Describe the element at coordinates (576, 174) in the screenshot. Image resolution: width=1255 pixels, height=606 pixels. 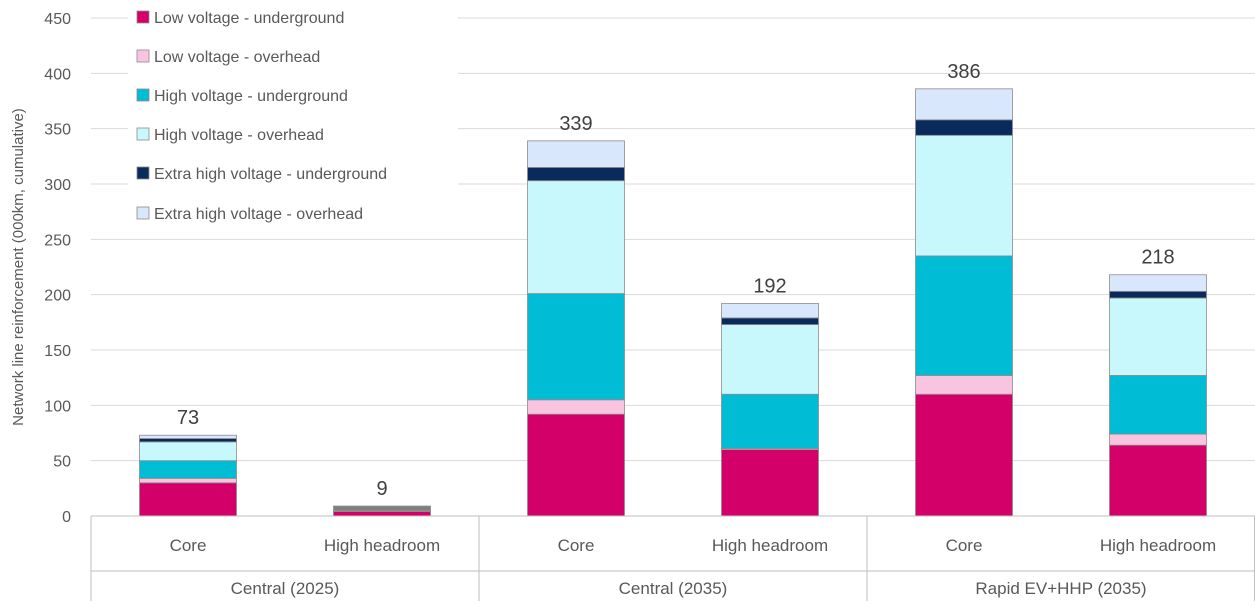
I see `bar-2-extra-high-voltage-underground` at that location.